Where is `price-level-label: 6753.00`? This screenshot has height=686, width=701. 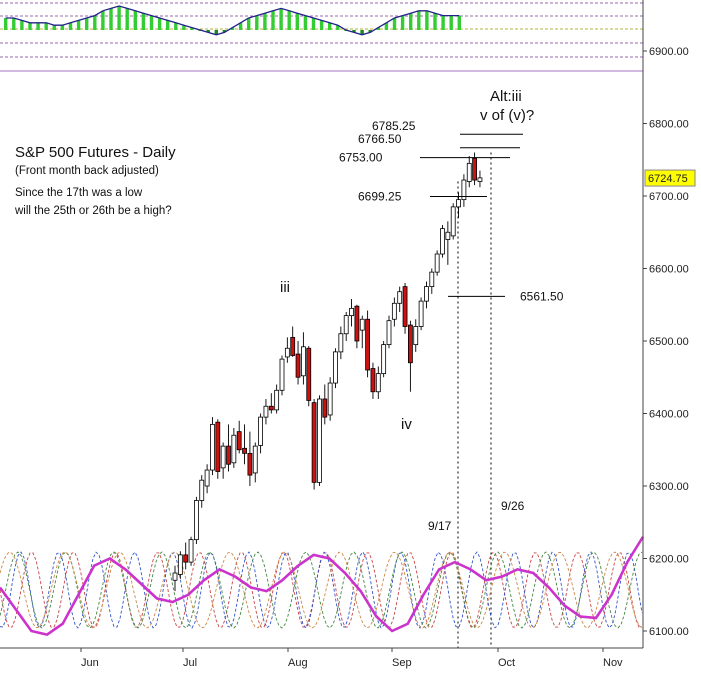
price-level-label: 6753.00 is located at coordinates (361, 158).